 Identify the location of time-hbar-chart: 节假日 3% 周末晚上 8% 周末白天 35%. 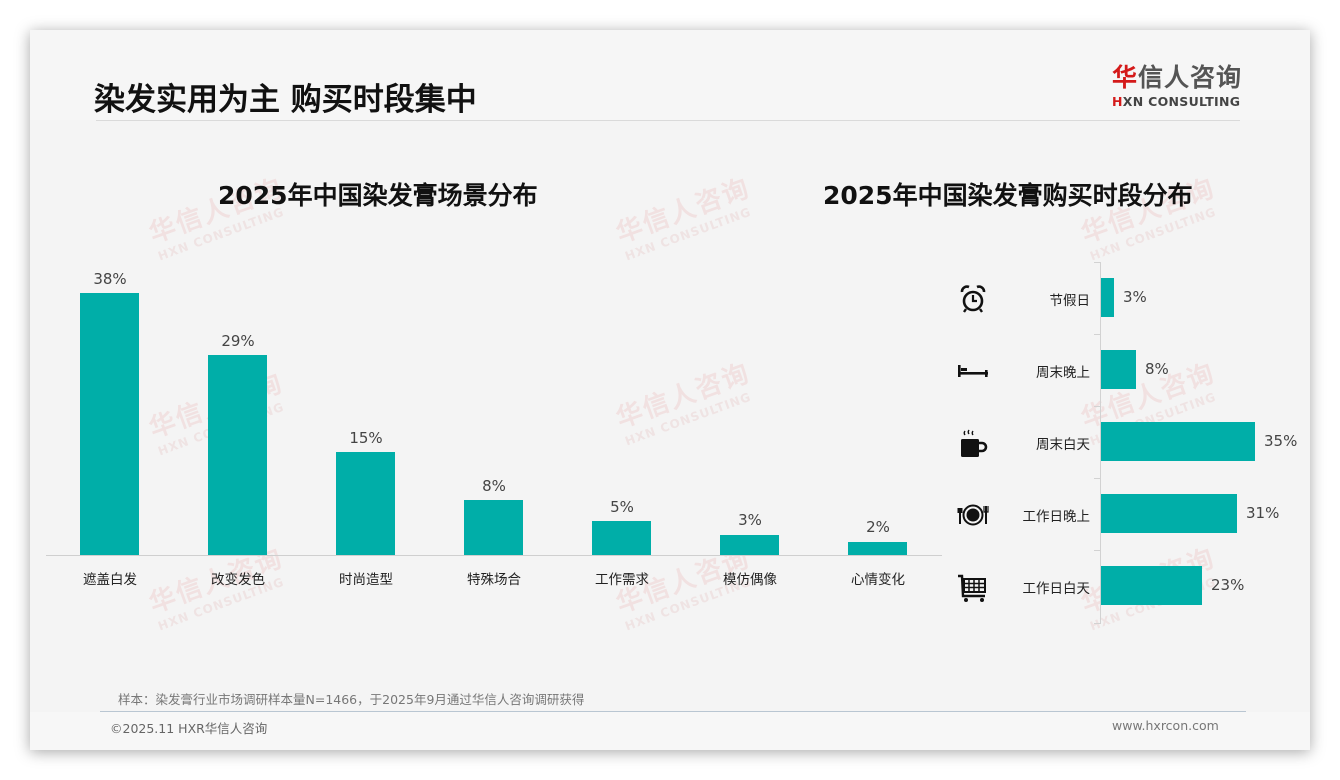
(1126, 443).